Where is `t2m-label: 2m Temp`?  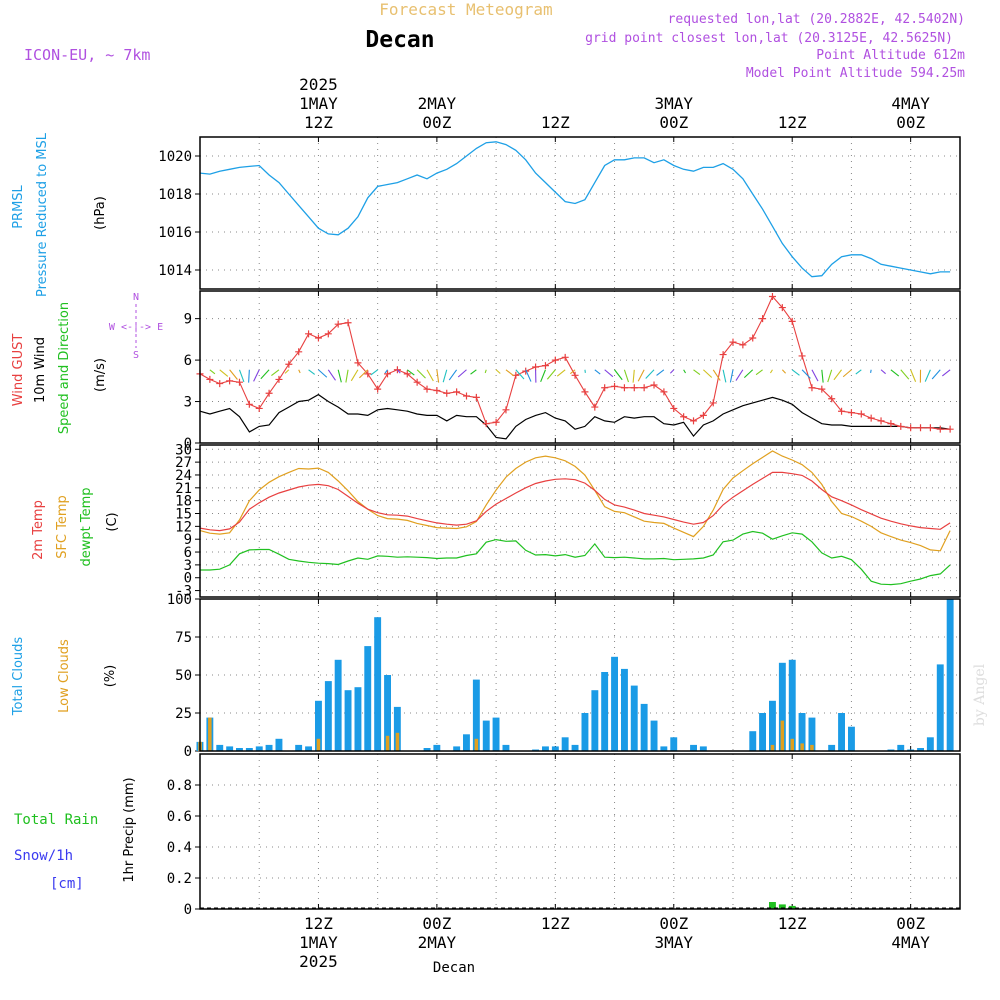 t2m-label: 2m Temp is located at coordinates (38, 530).